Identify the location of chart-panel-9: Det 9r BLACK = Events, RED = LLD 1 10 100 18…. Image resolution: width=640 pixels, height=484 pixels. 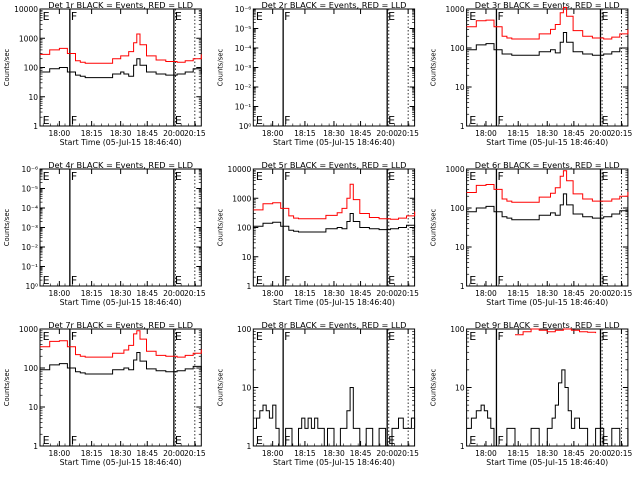
(531, 393).